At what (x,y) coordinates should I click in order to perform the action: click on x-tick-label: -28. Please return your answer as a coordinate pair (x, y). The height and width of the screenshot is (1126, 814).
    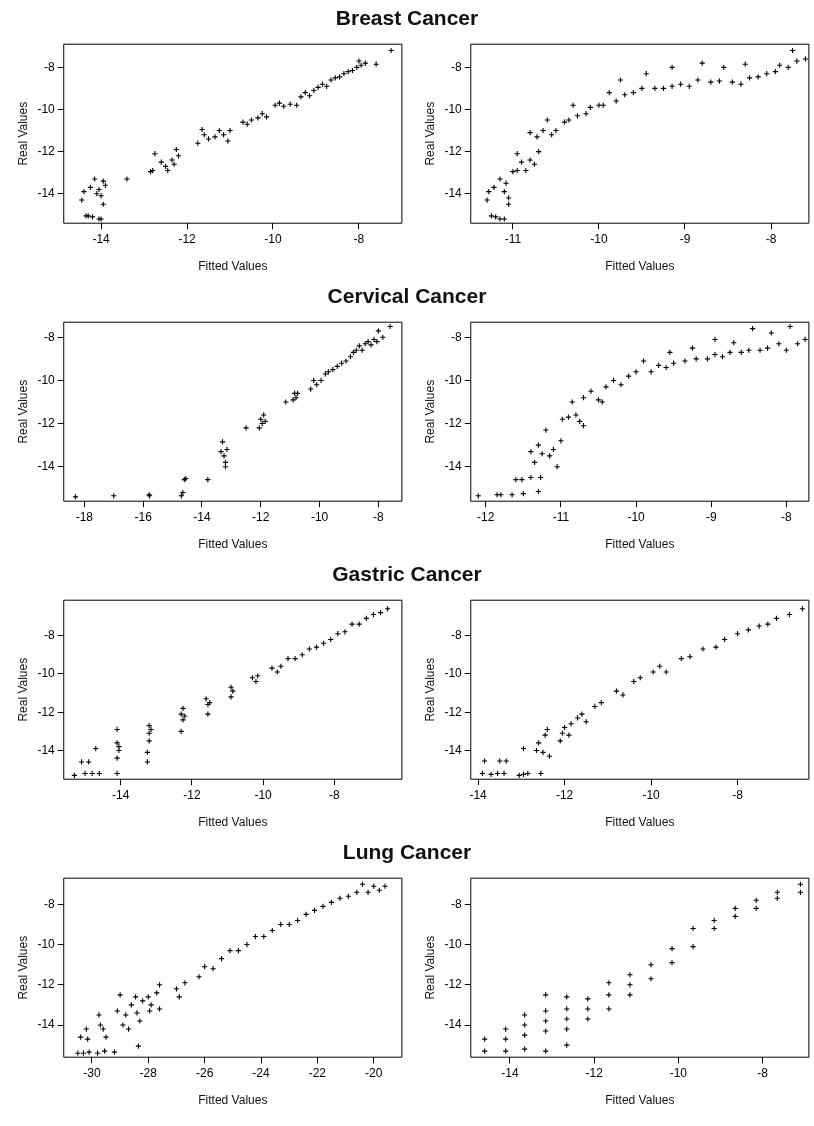
    Looking at the image, I should click on (148, 1072).